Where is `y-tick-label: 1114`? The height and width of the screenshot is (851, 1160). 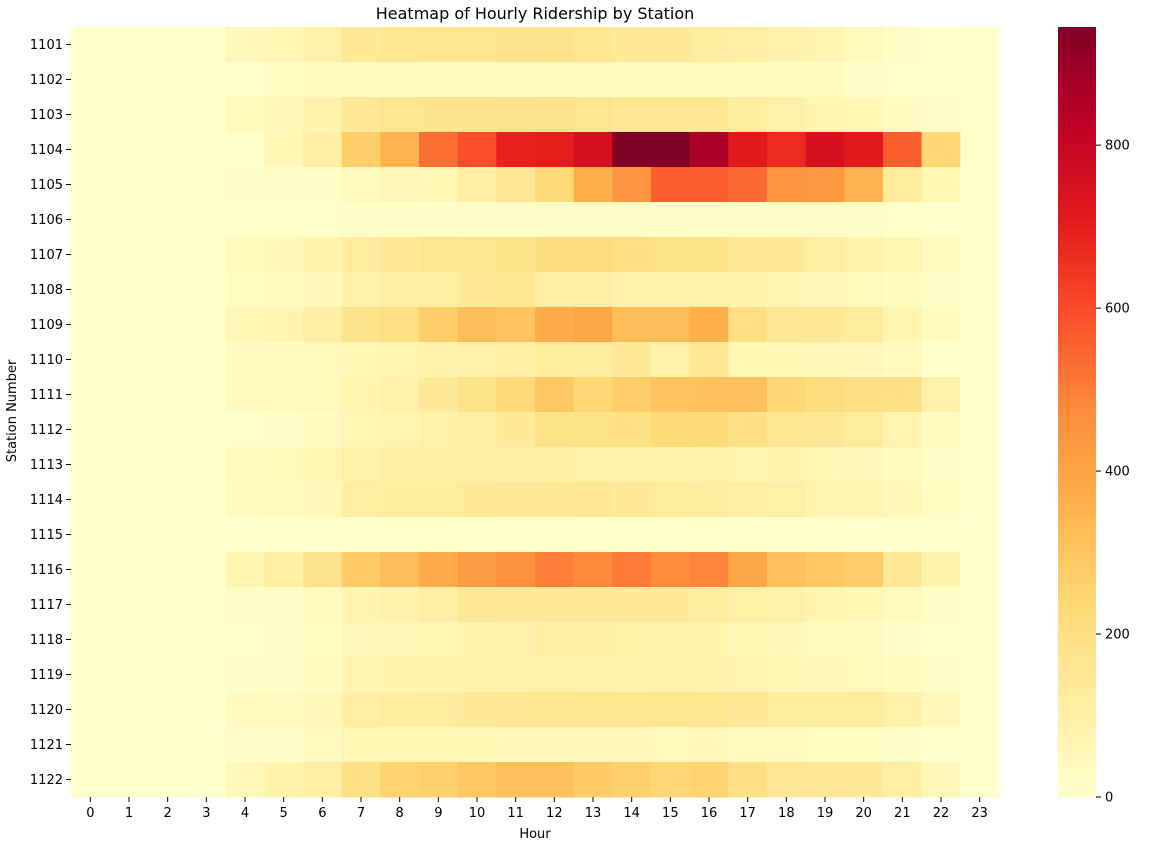
y-tick-label: 1114 is located at coordinates (46, 500).